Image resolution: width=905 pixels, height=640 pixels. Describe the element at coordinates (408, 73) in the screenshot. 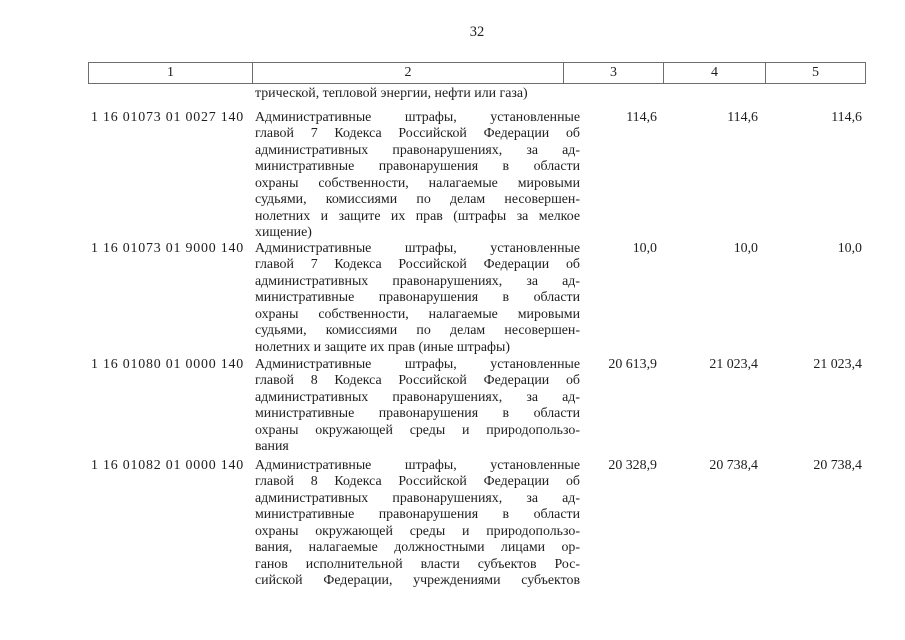

I see `column-header-2: 2` at that location.